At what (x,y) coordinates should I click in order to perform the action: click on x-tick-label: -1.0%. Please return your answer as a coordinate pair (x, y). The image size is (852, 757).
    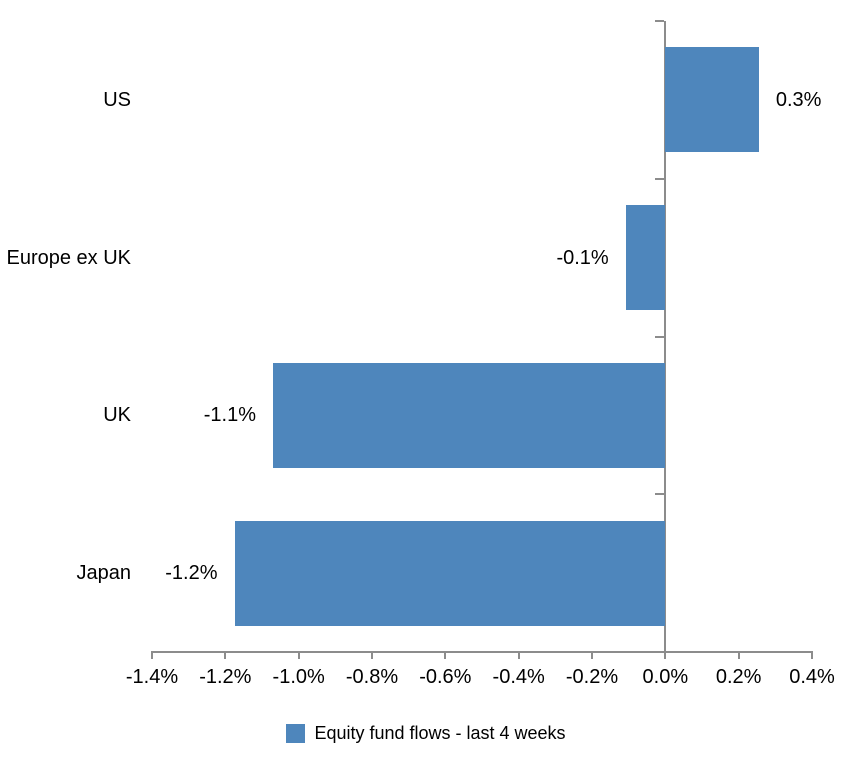
    Looking at the image, I should click on (298, 677).